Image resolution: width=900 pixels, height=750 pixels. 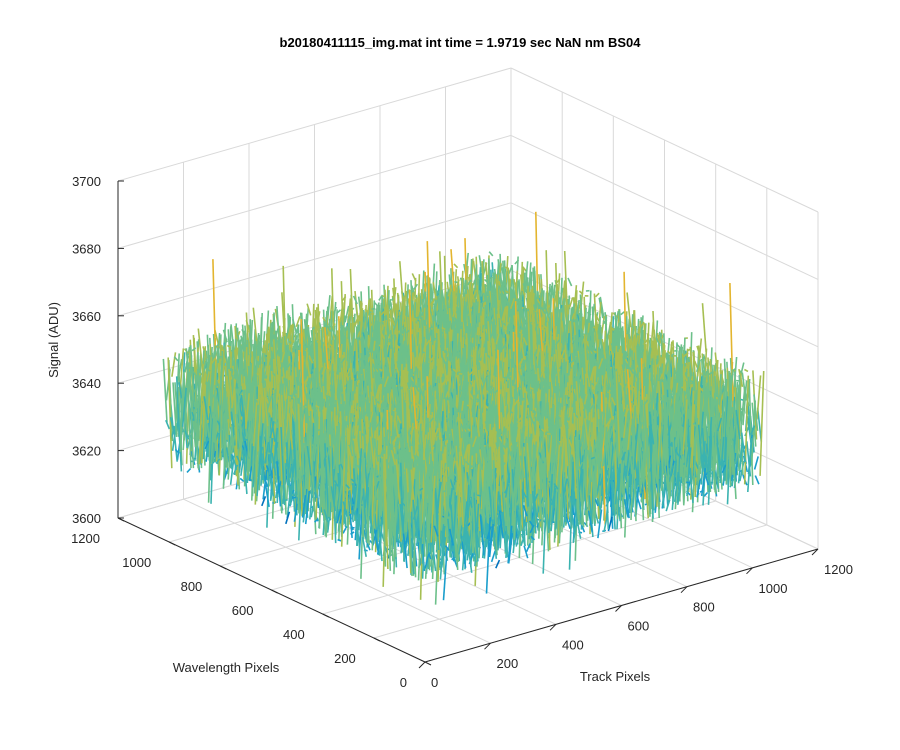 I want to click on grid-line-floor-y, so click(x=570, y=581).